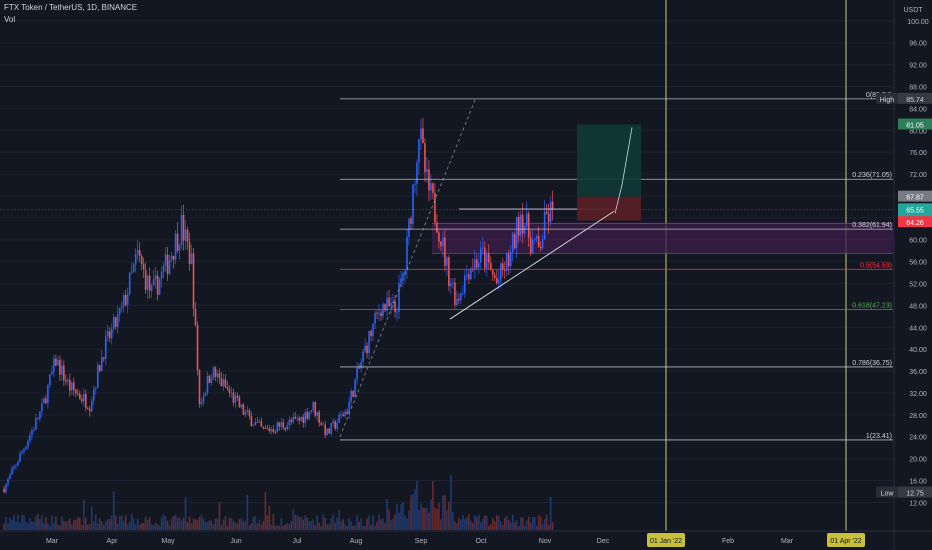 The height and width of the screenshot is (550, 932). I want to click on y-tick-label: 36.00, so click(918, 372).